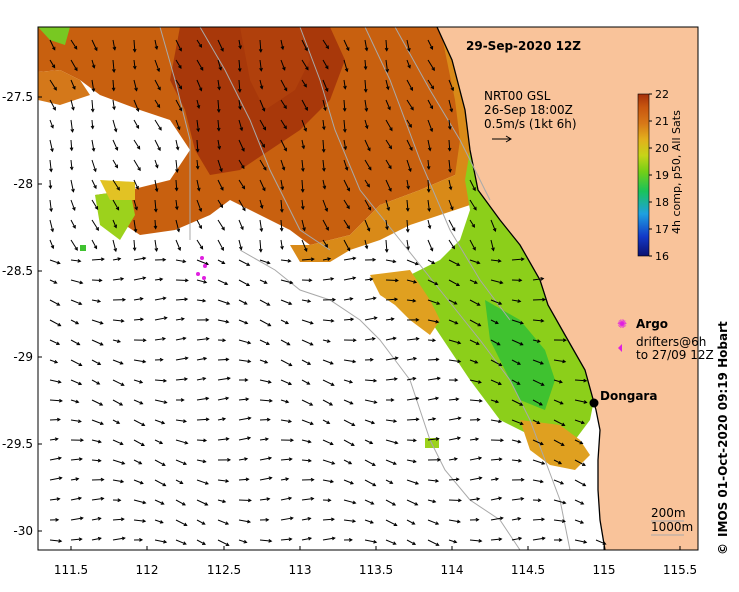 This screenshot has width=739, height=592. I want to click on x-tick-label: 113.5, so click(376, 570).